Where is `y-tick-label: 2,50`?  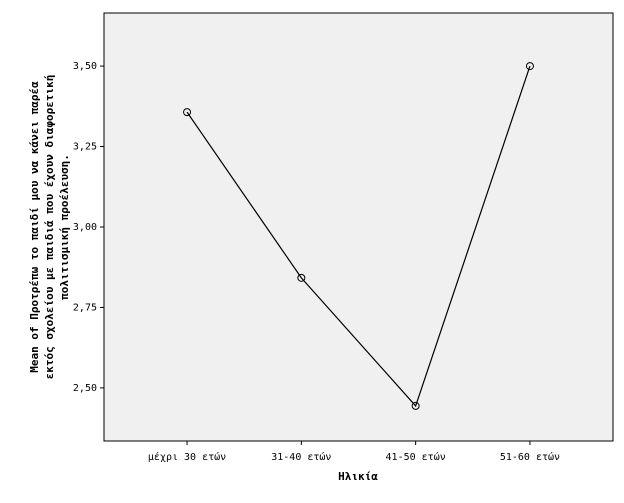 y-tick-label: 2,50 is located at coordinates (85, 388).